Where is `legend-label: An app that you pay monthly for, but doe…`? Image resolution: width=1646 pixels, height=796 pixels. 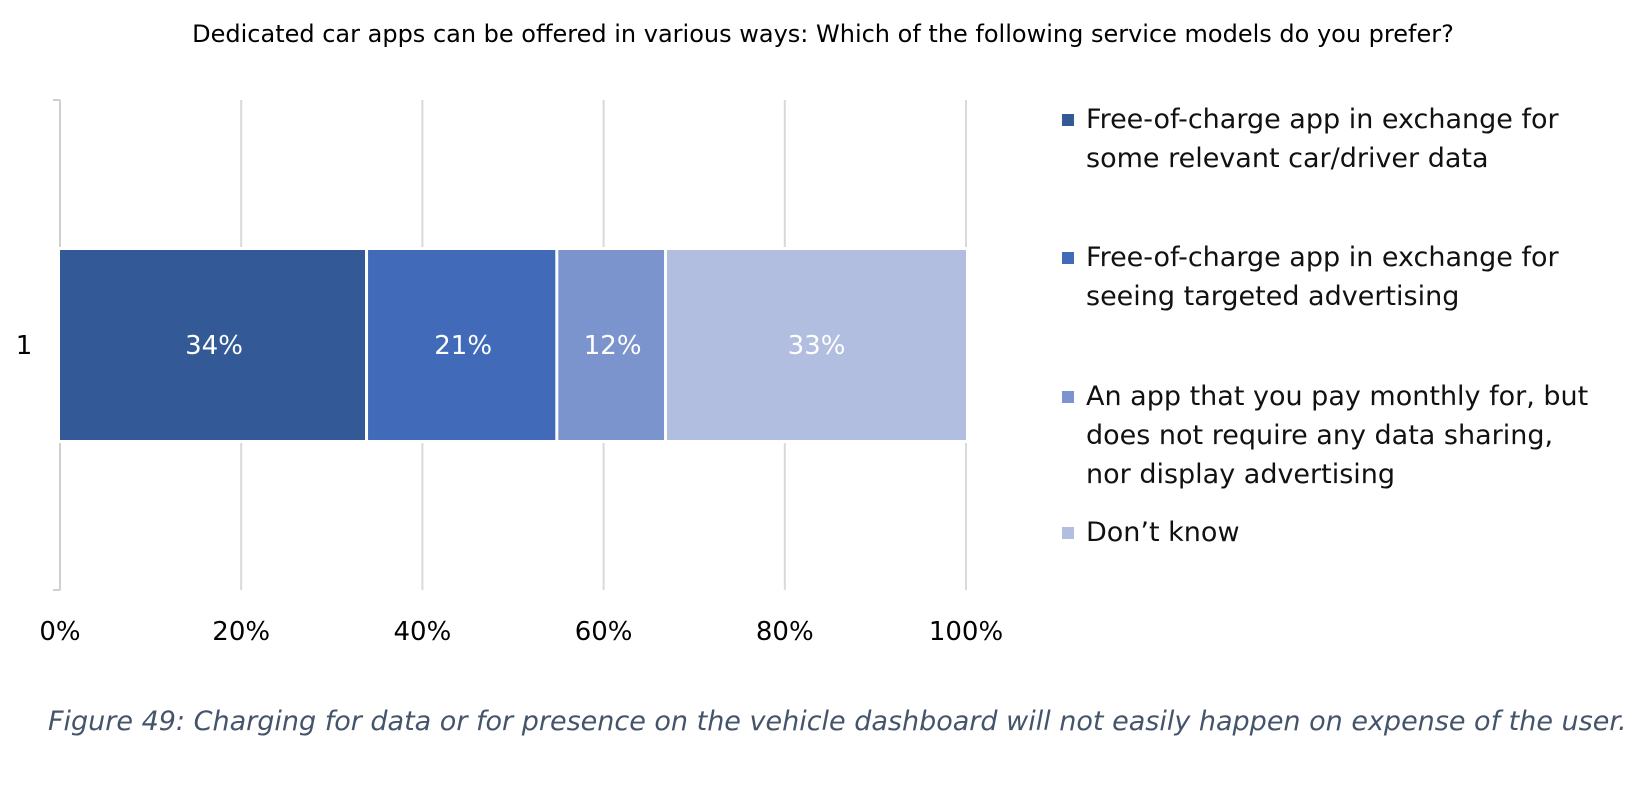 legend-label: An app that you pay monthly for, but doe… is located at coordinates (1337, 435).